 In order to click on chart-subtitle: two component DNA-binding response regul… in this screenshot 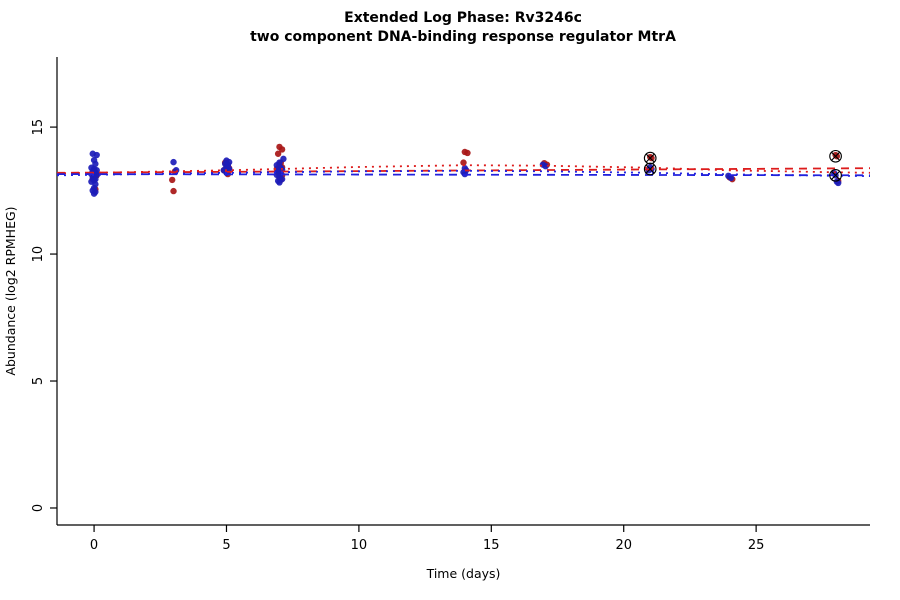, I will do `click(463, 37)`.